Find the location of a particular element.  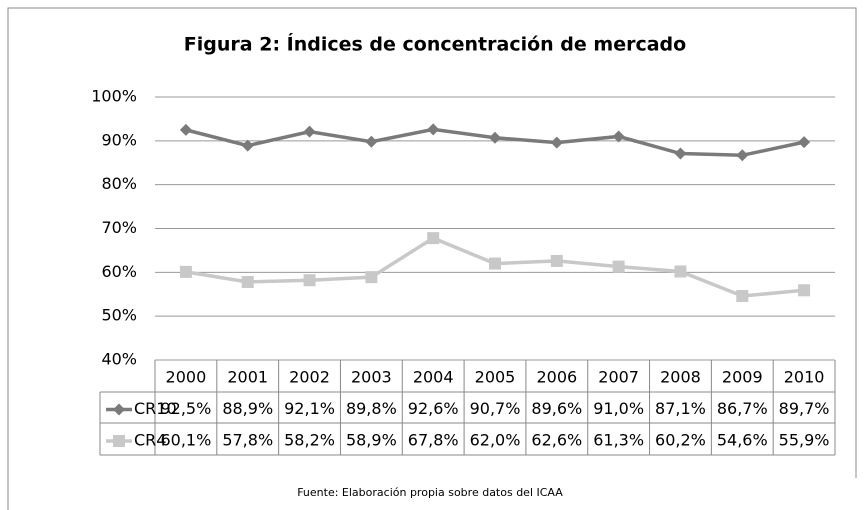

data-label: 62,0% is located at coordinates (495, 440).